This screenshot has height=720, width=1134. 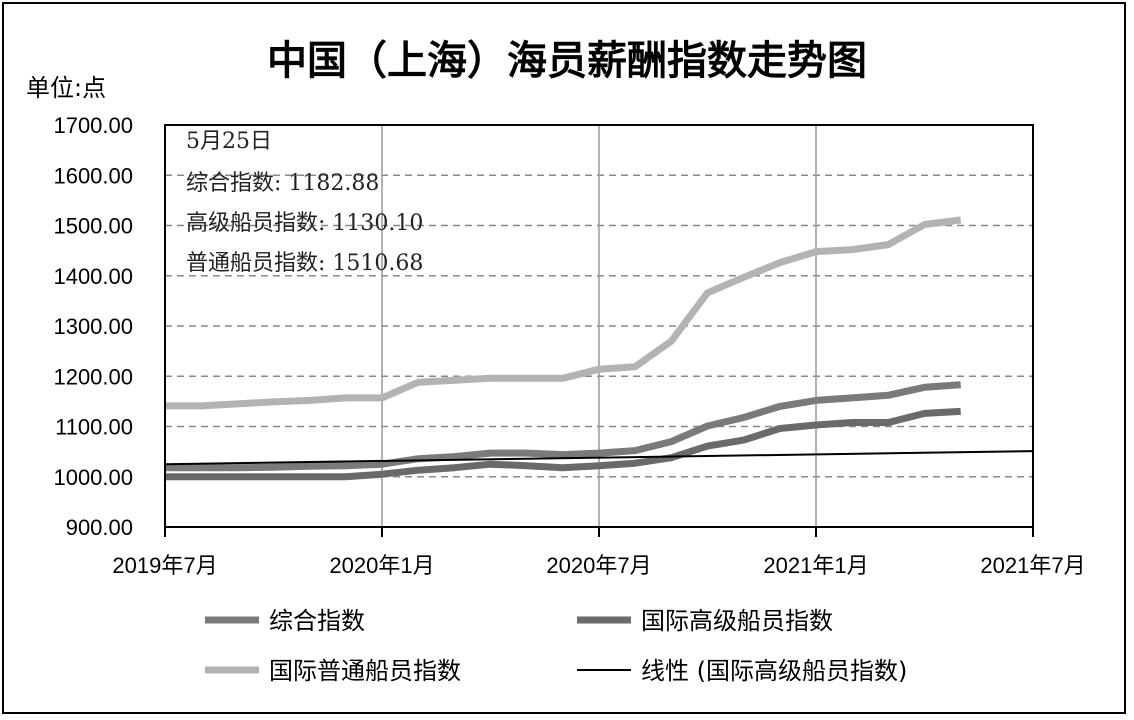 I want to click on x-tick-label: 2020年1月, so click(x=381, y=565).